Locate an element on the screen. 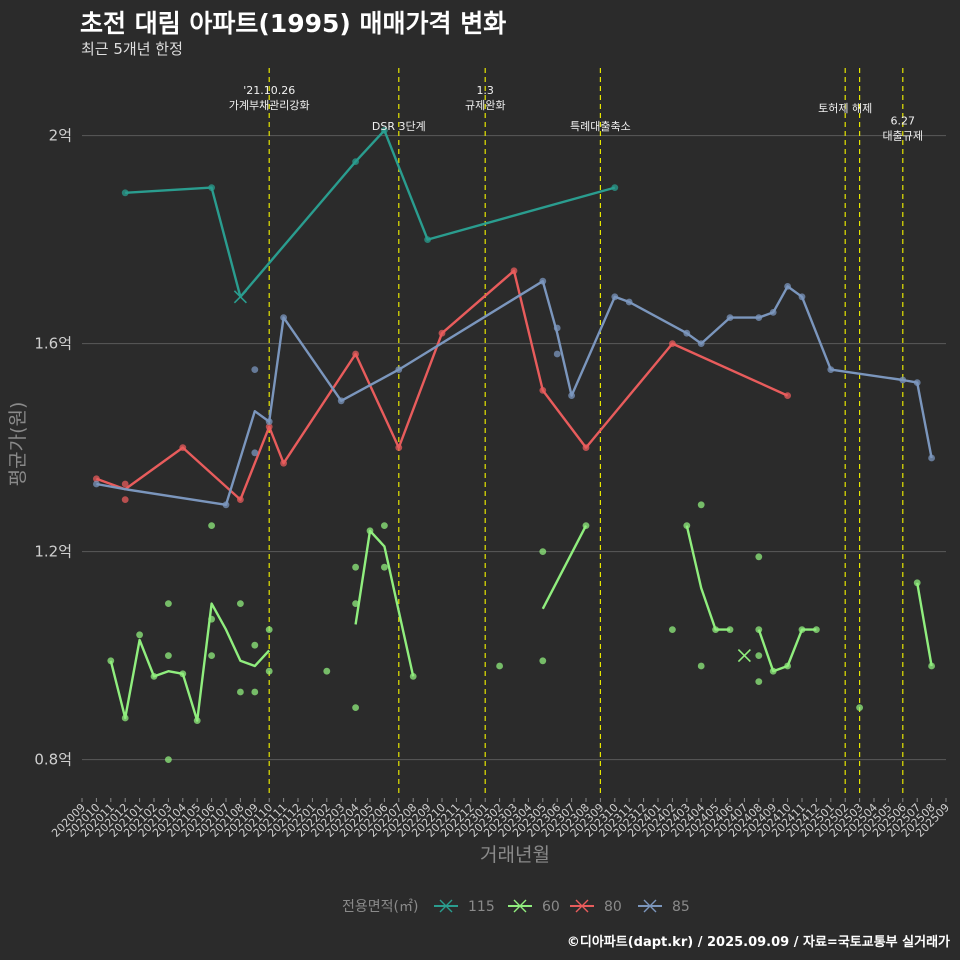  y-tick-label: 1.6억 is located at coordinates (53, 344).